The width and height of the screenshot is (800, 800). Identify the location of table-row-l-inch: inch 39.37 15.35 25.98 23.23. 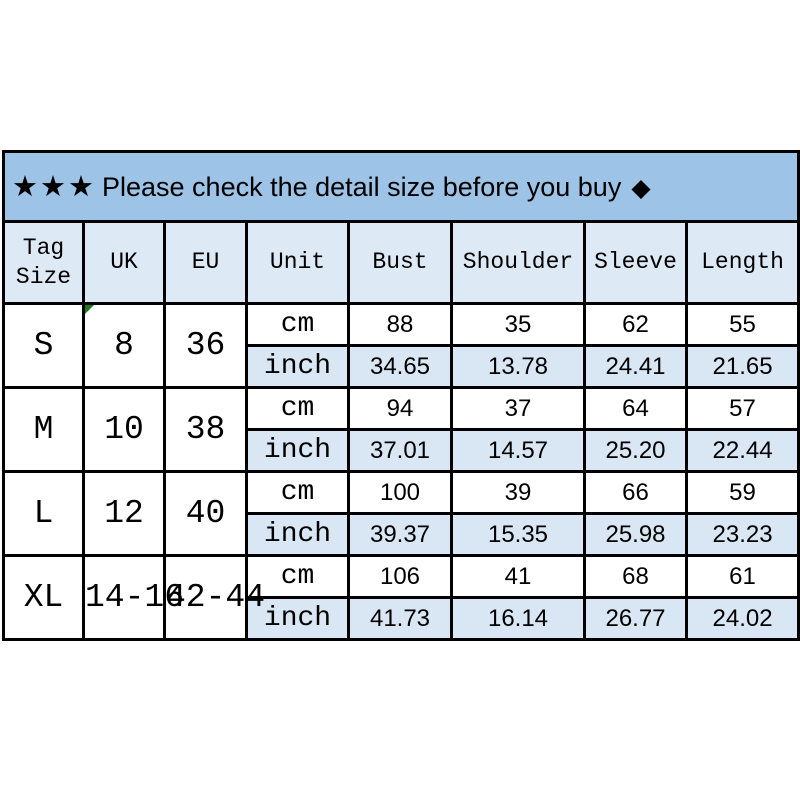
(402, 534).